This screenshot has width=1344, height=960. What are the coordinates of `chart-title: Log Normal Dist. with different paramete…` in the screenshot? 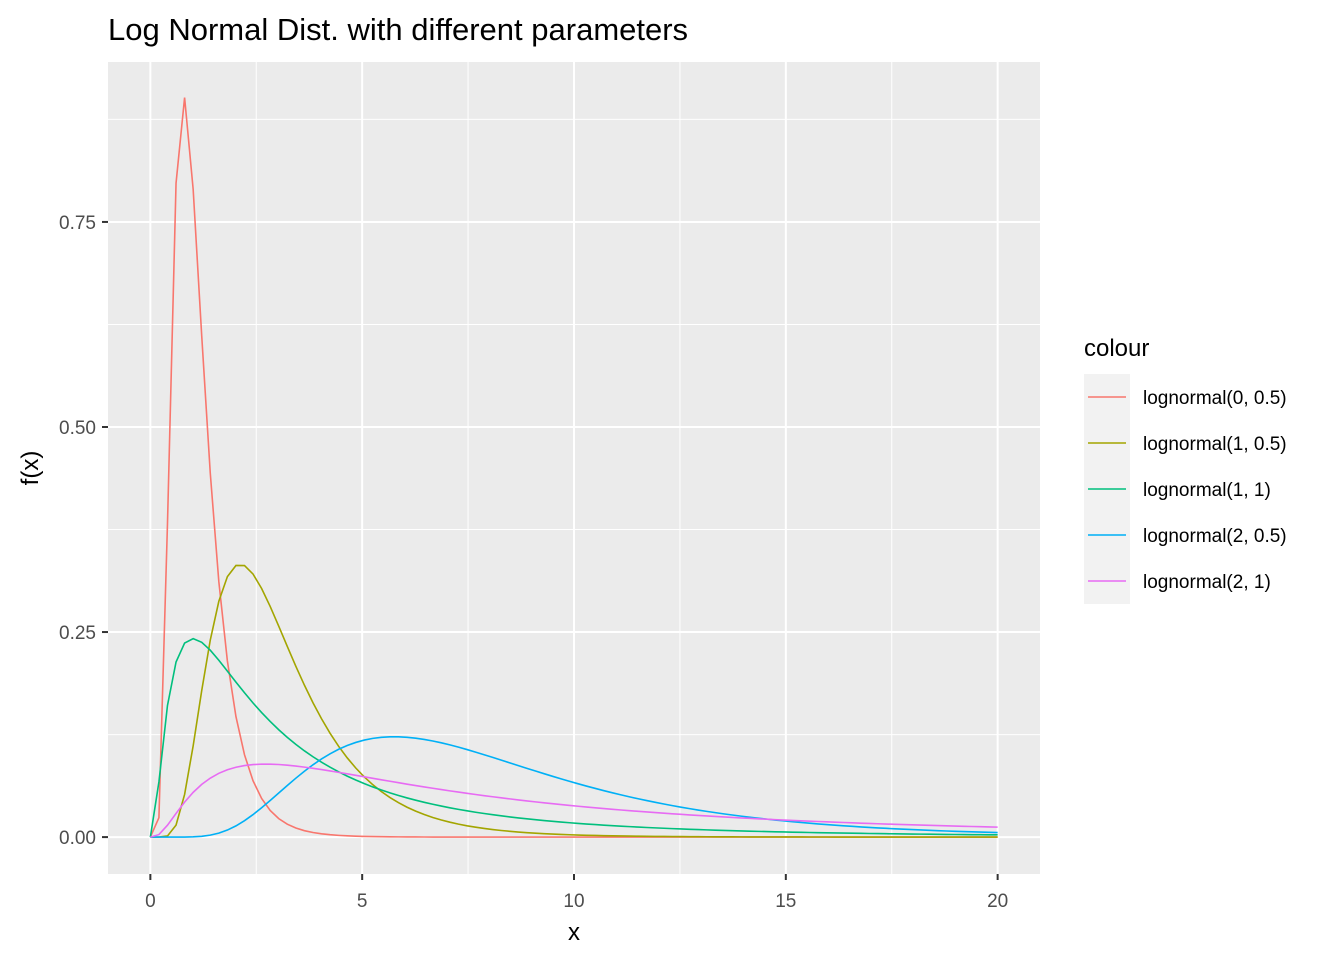 It's located at (398, 29).